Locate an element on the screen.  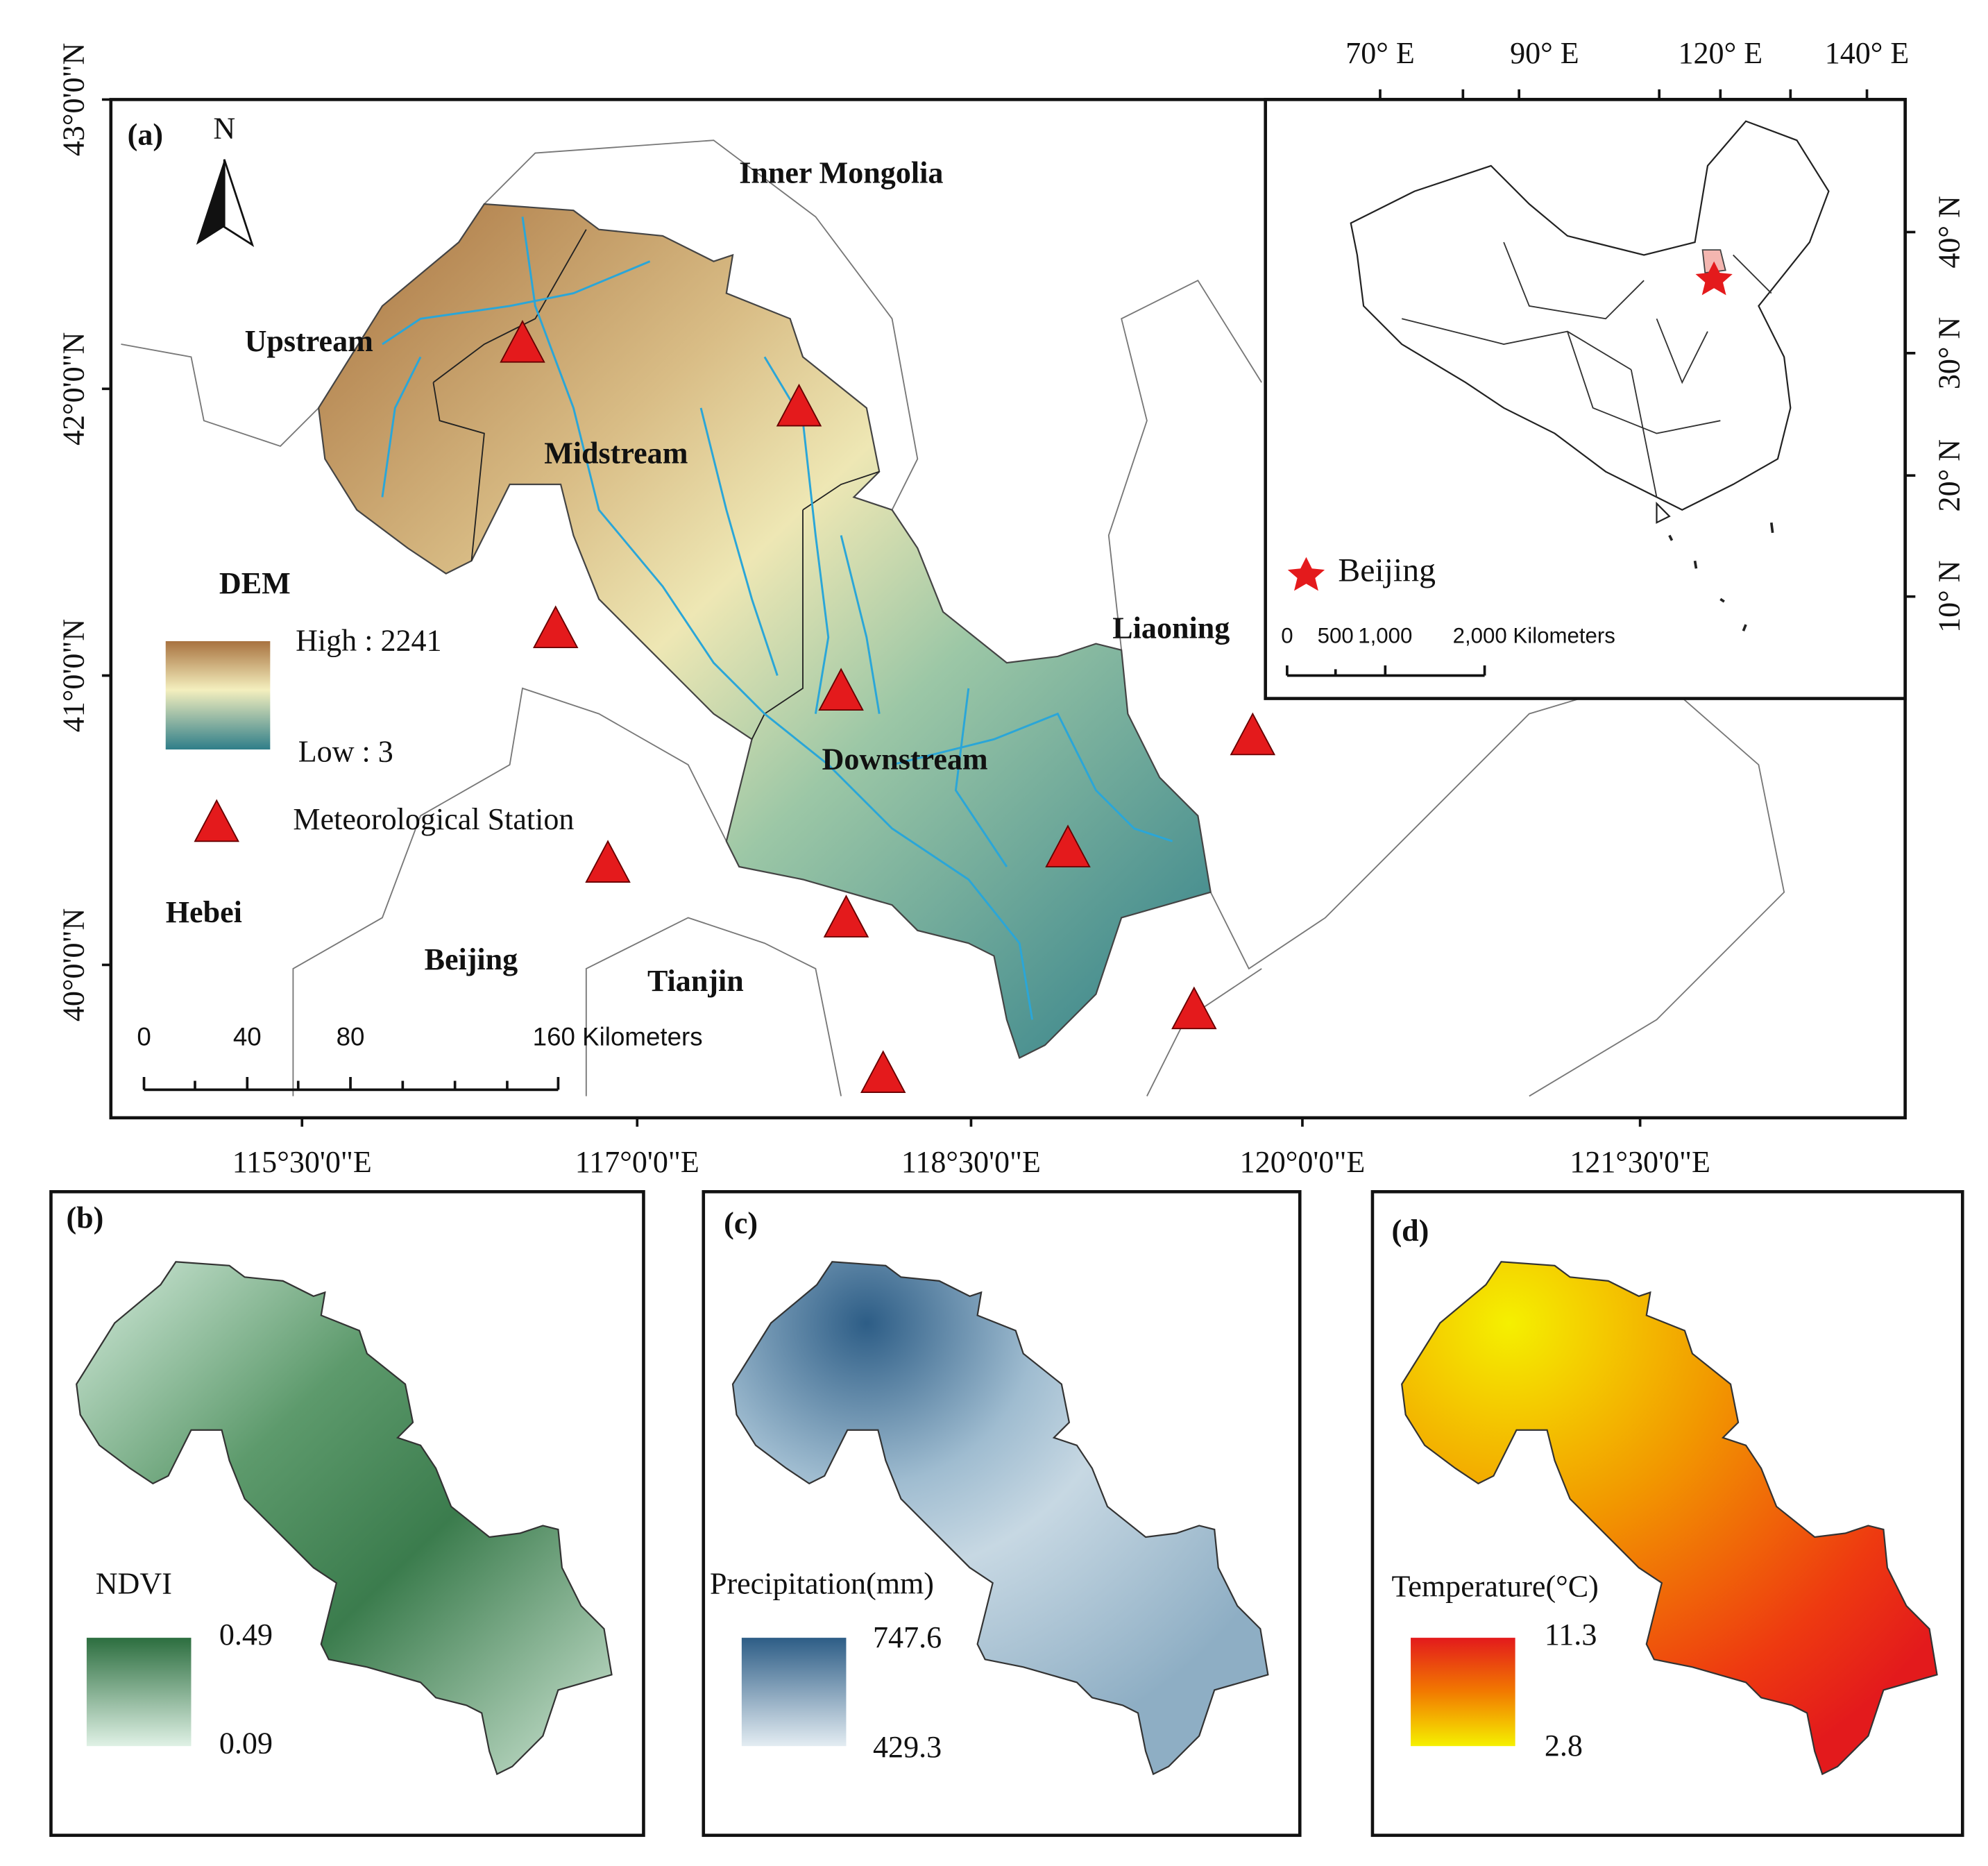
inset-frame is located at coordinates (1585, 399).